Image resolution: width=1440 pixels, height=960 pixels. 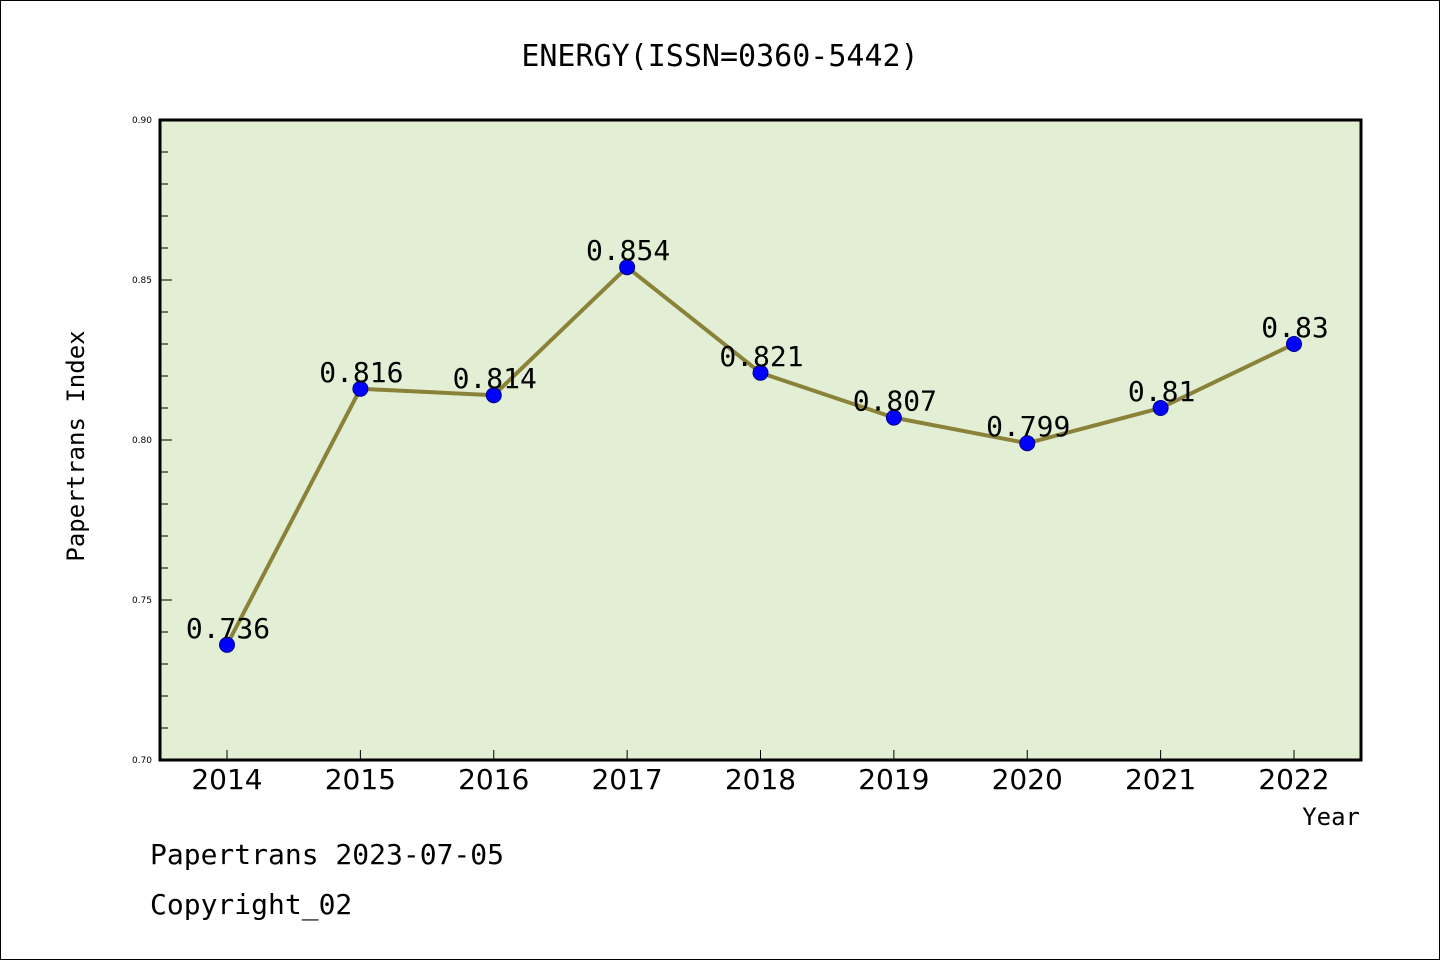 What do you see at coordinates (893, 779) in the screenshot?
I see `x-tick-label: 2019` at bounding box center [893, 779].